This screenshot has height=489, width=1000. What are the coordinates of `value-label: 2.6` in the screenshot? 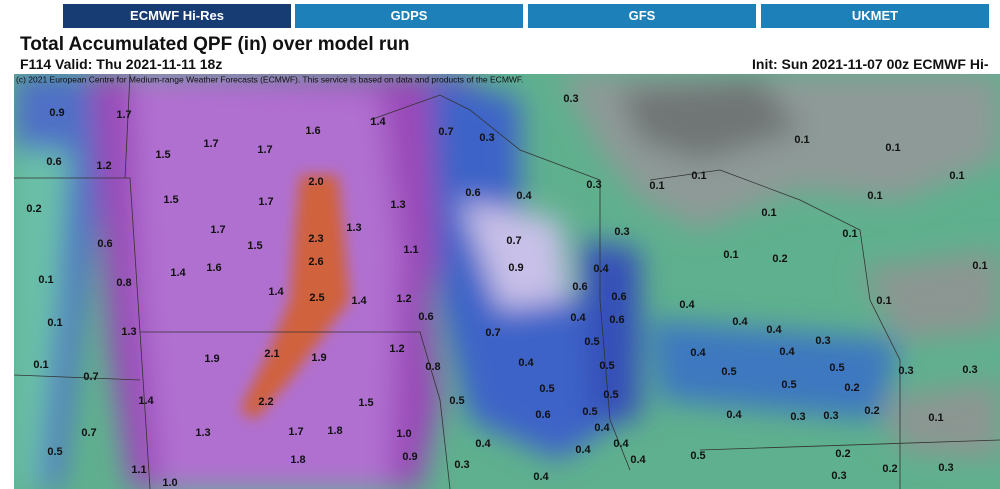 It's located at (315, 262).